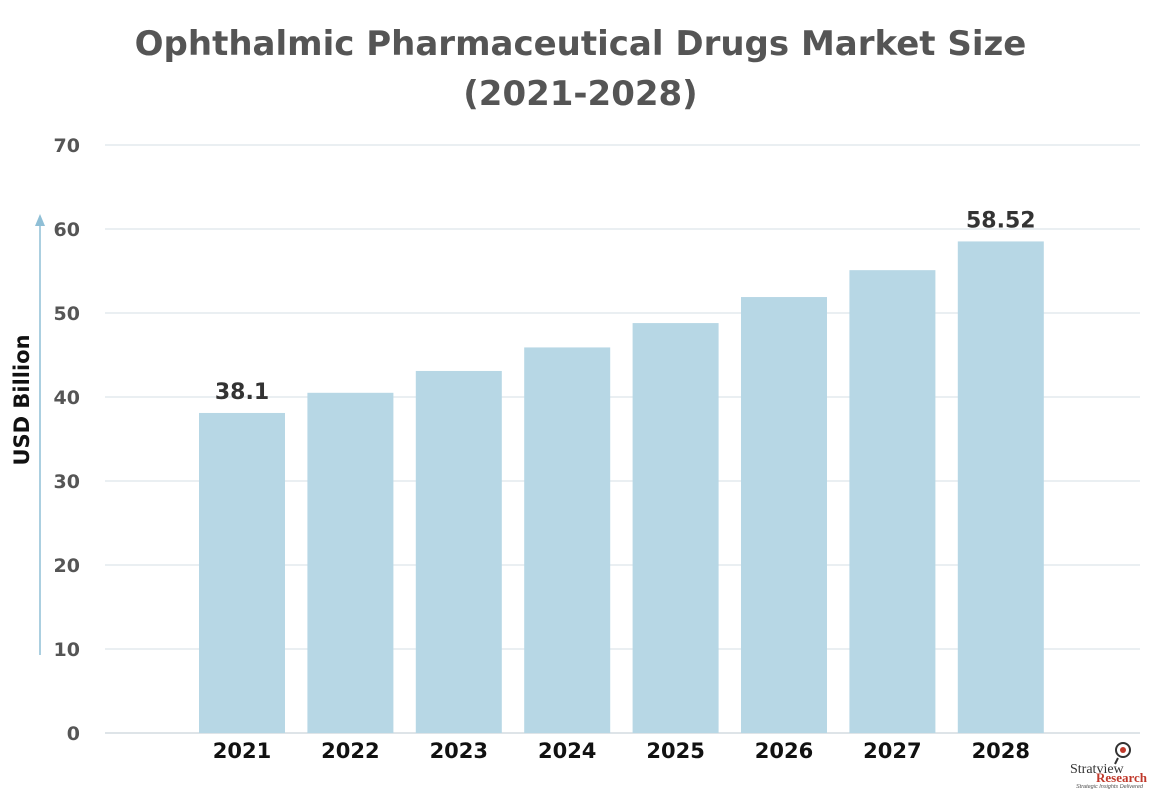  Describe the element at coordinates (567, 540) in the screenshot. I see `bar-2024` at that location.